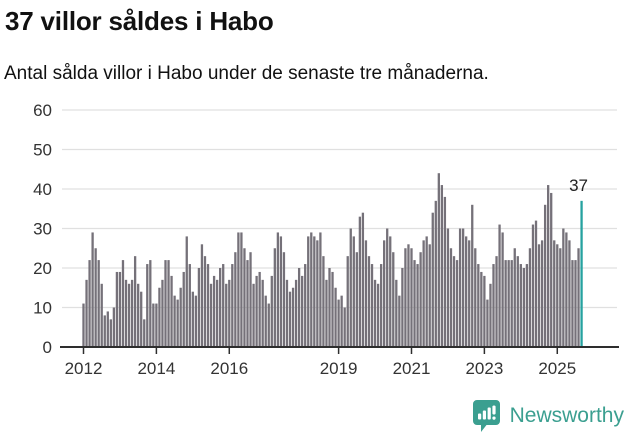  What do you see at coordinates (47, 347) in the screenshot?
I see `y-tick-label: 0` at bounding box center [47, 347].